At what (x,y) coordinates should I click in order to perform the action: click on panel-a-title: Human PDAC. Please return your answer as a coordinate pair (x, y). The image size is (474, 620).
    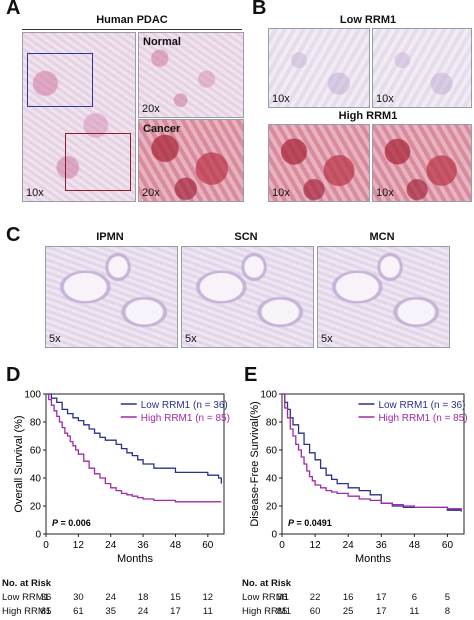
    Looking at the image, I should click on (132, 20).